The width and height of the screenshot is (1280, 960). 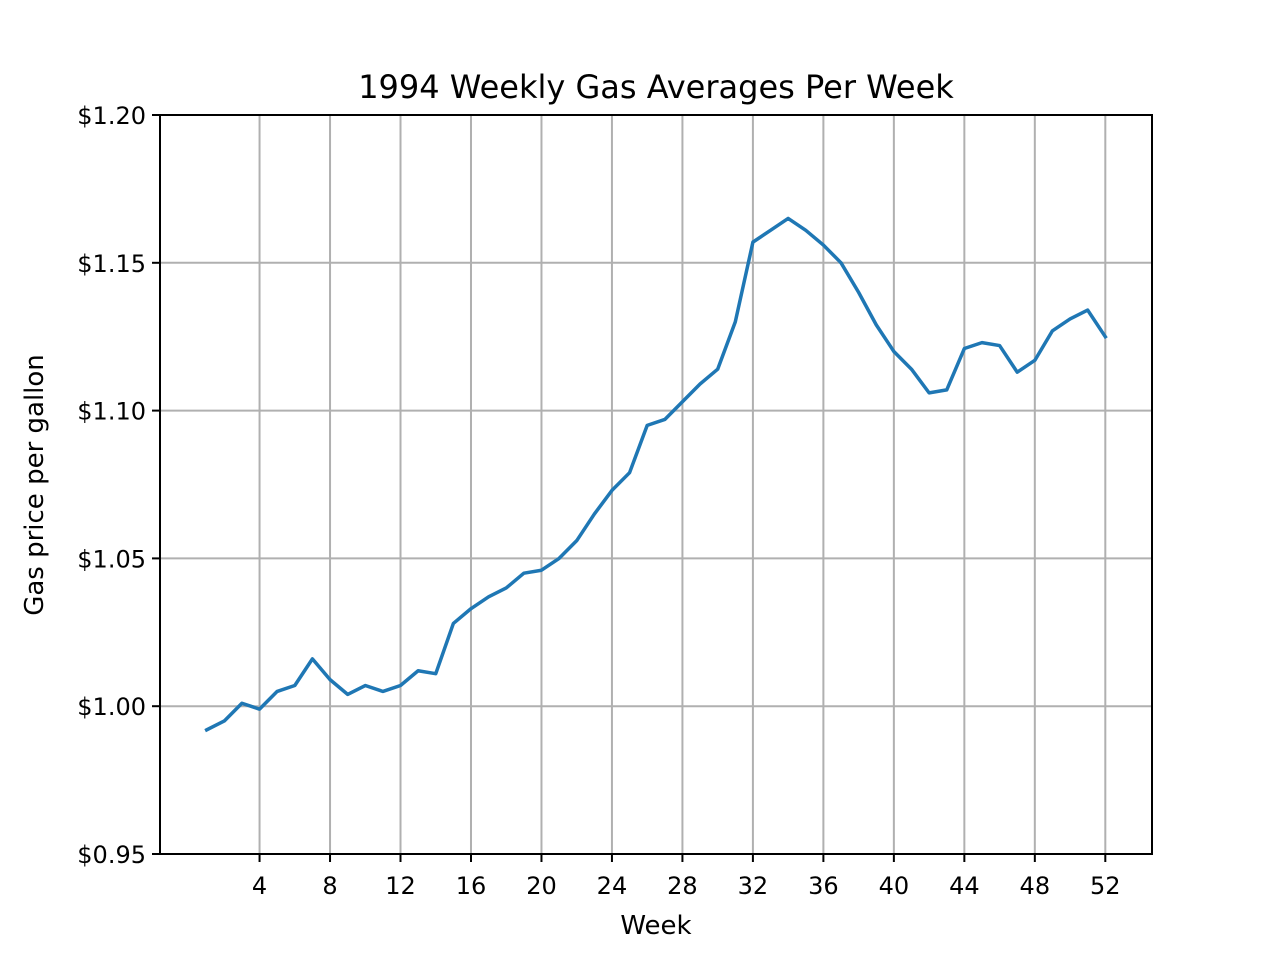 What do you see at coordinates (400, 886) in the screenshot?
I see `x-tick-label: 12` at bounding box center [400, 886].